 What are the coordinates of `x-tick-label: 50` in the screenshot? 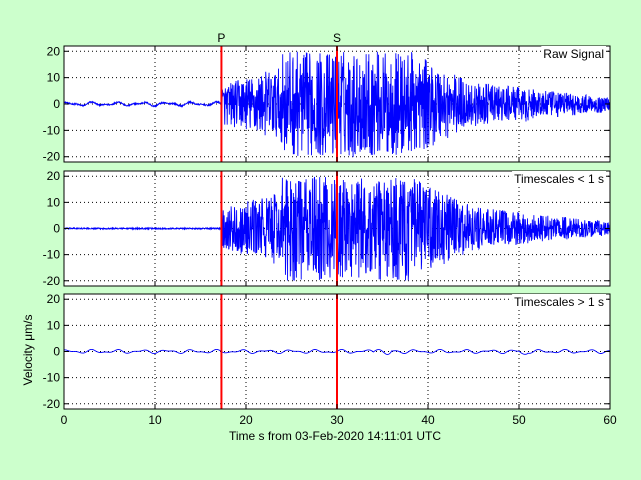 It's located at (519, 420).